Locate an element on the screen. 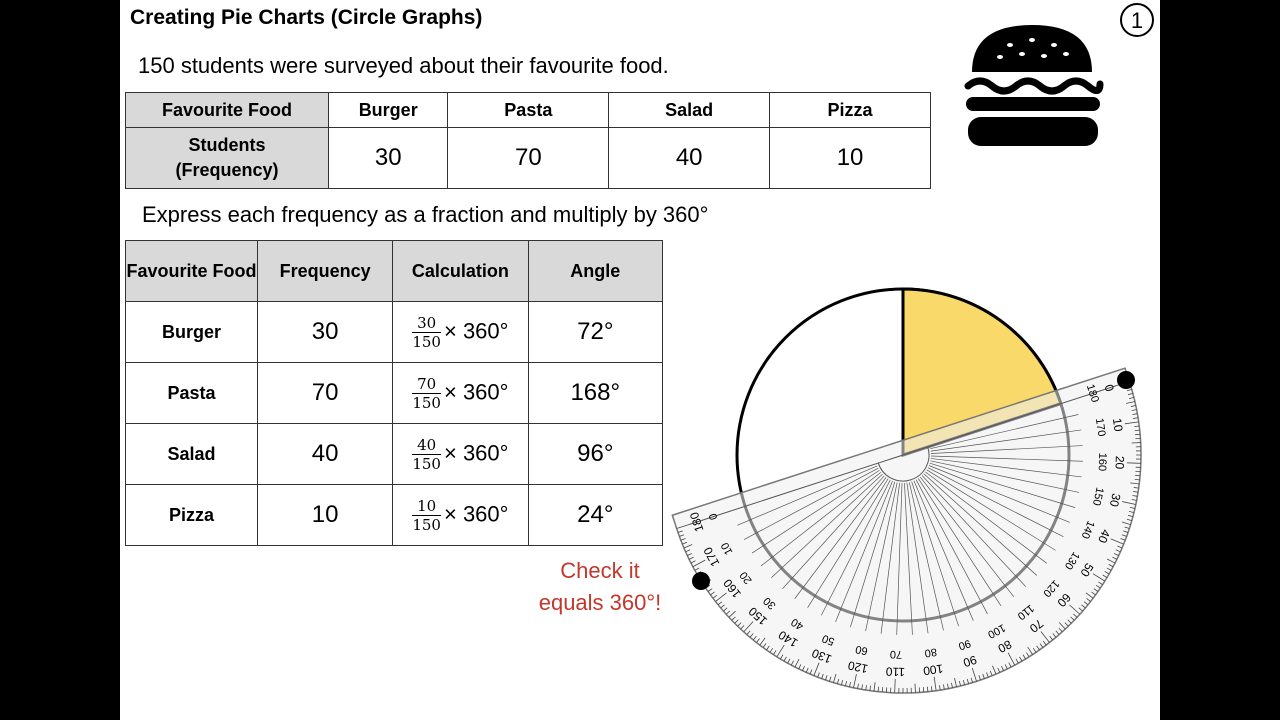 This screenshot has height=720, width=1280. row-label-line: Students is located at coordinates (227, 145).